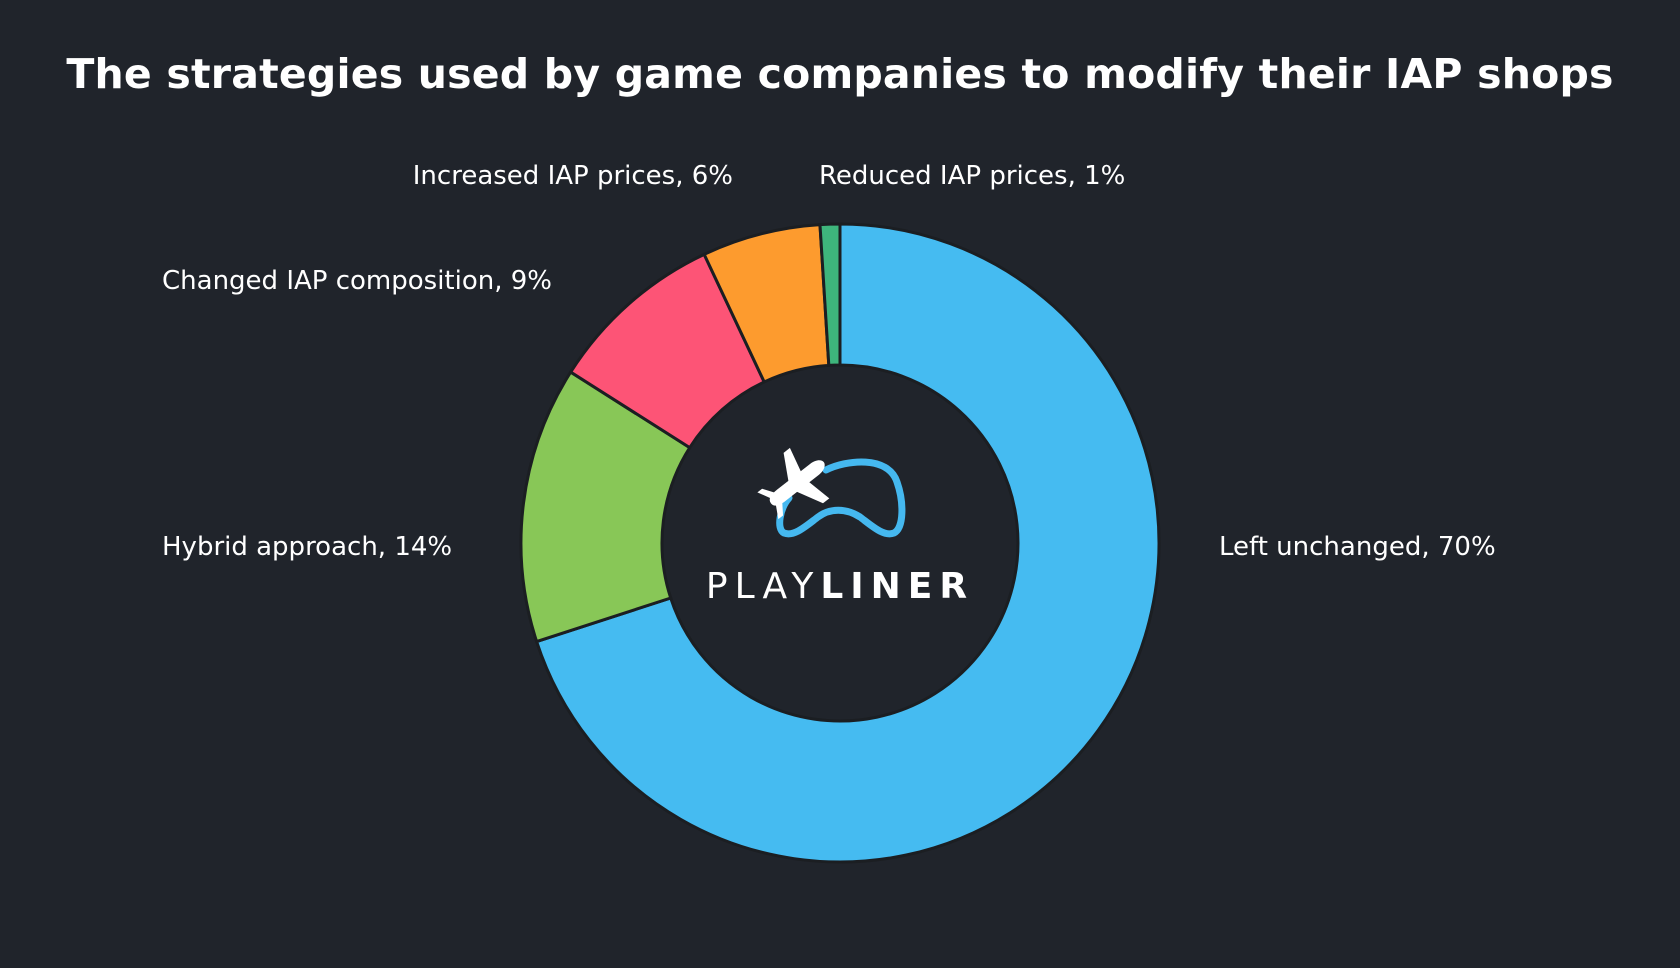 The width and height of the screenshot is (1680, 968). What do you see at coordinates (1357, 547) in the screenshot?
I see `label-left-unchanged: Left unchanged, 70%` at bounding box center [1357, 547].